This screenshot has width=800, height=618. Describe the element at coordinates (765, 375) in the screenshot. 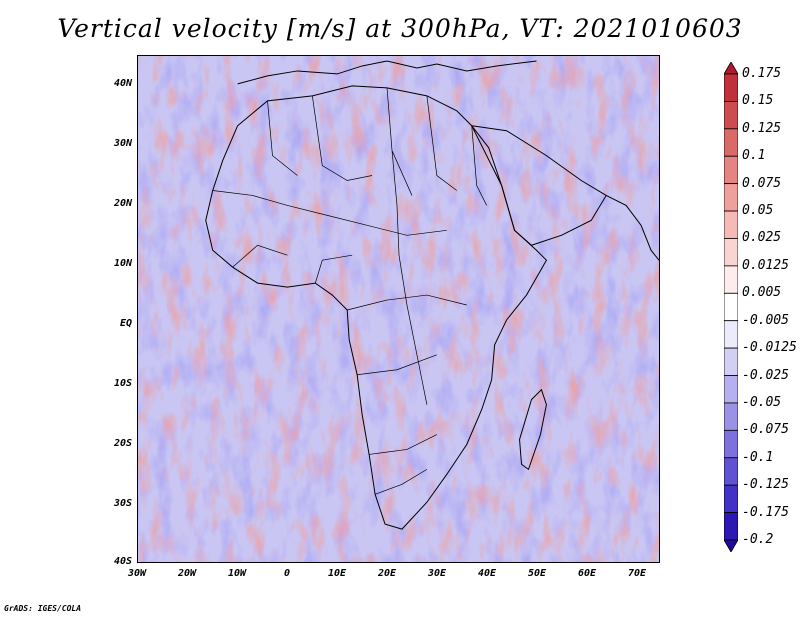

I see `colorbar-label: -0.025` at that location.